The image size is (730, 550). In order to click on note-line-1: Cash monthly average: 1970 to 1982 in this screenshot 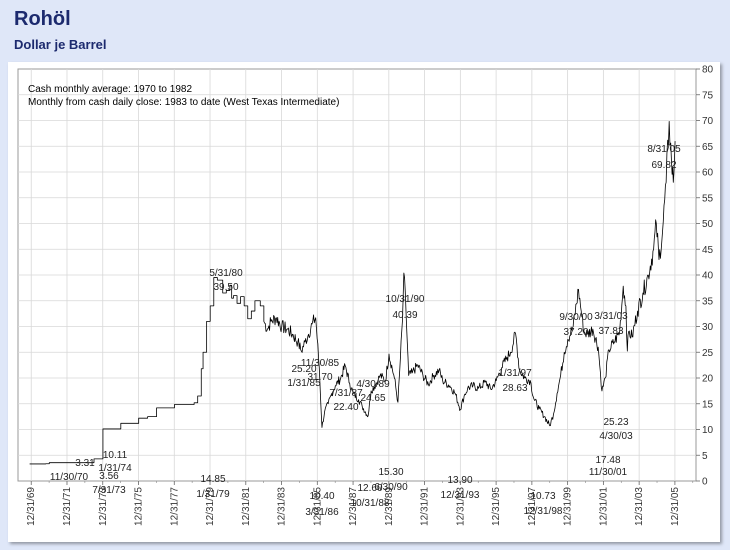, I will do `click(110, 89)`.